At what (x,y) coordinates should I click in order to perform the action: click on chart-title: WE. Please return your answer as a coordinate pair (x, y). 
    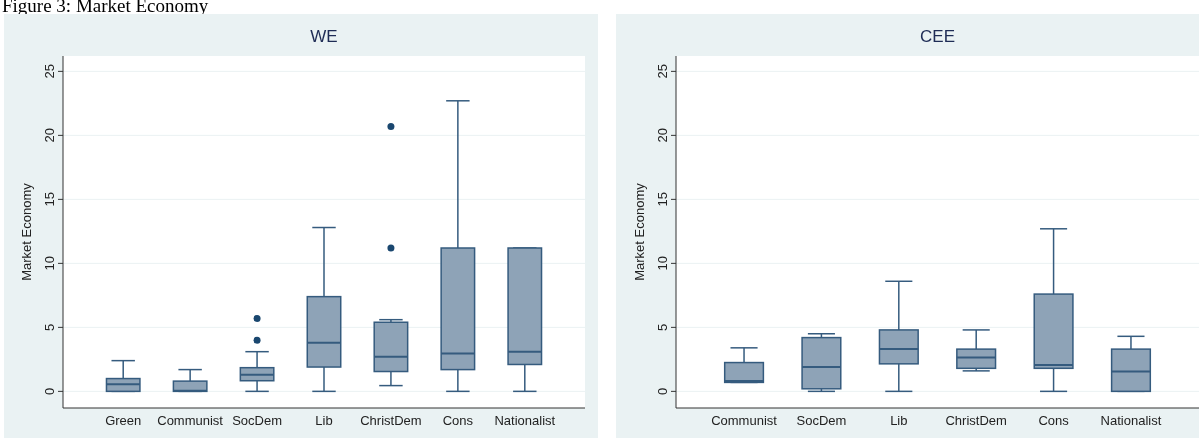
    Looking at the image, I should click on (324, 36).